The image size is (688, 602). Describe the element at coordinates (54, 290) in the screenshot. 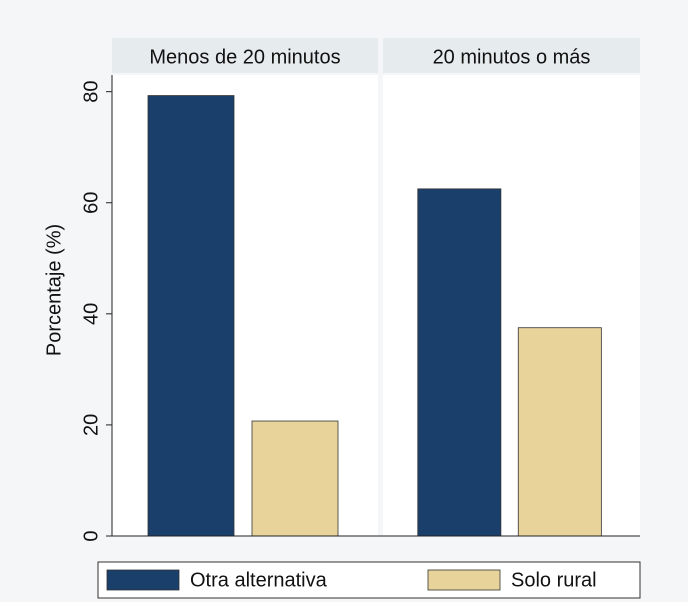

I see `y-axis-title: Porcentaje (%)` at that location.